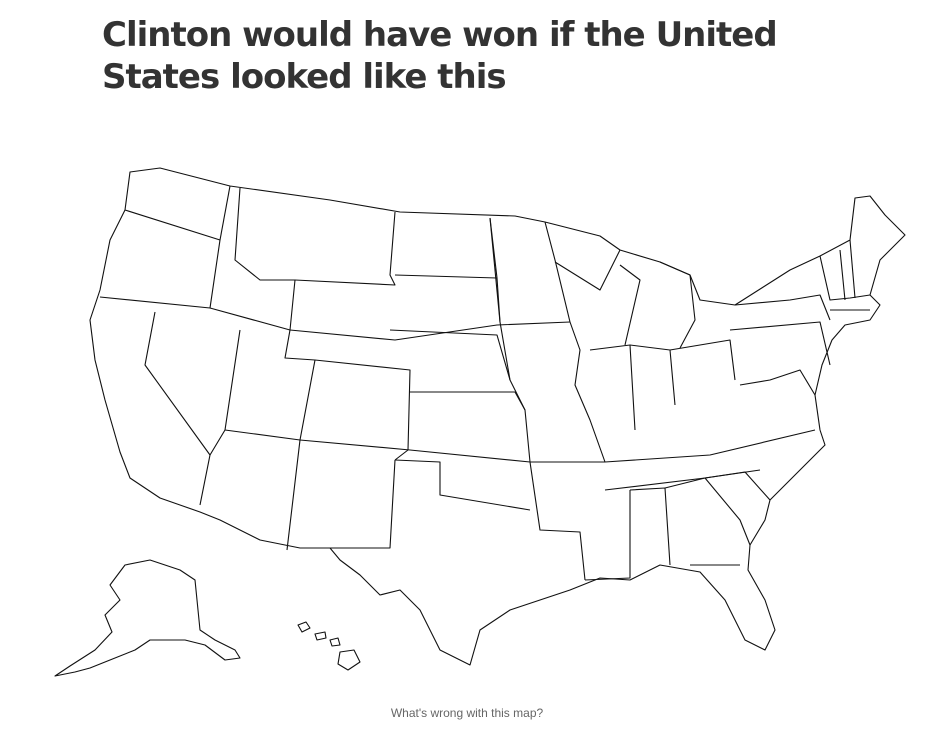 The image size is (934, 738). I want to click on map-caption: What's wrong with this map?, so click(467, 713).